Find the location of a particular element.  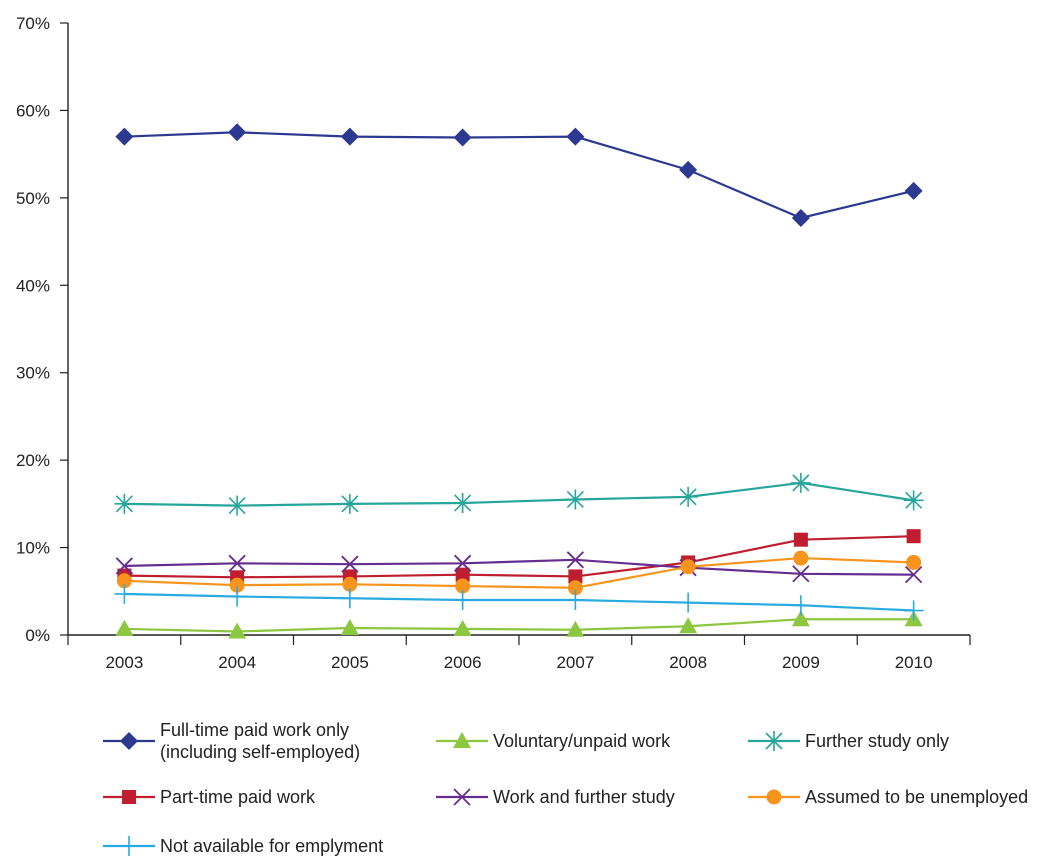

legend-label: Assumed to be unemployed is located at coordinates (916, 797).